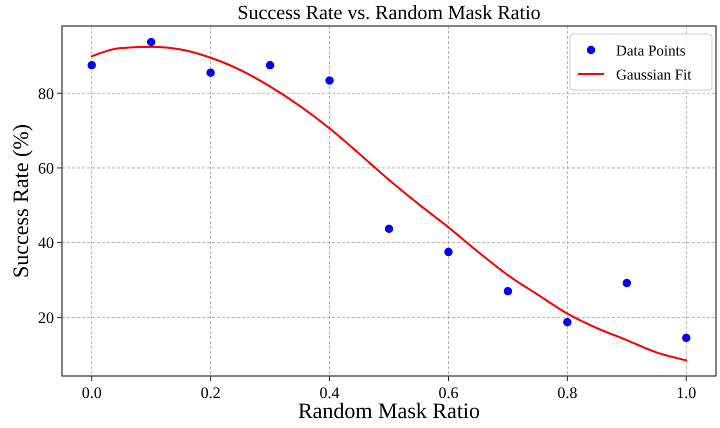  I want to click on y-tick-label: 40, so click(46, 243).